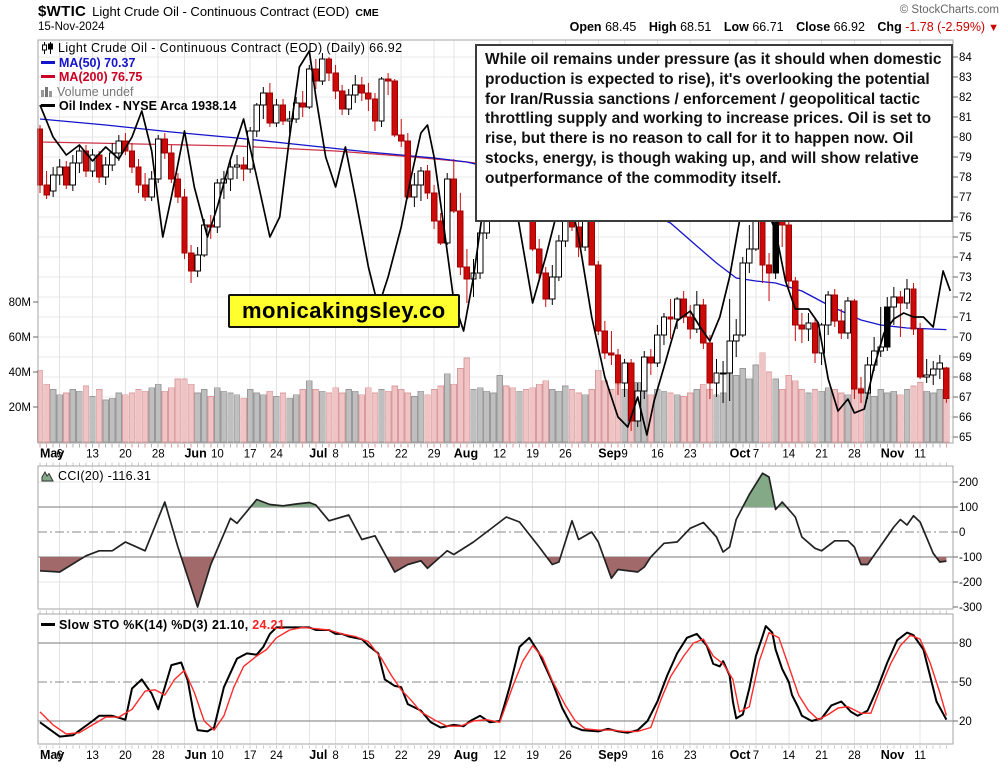 This screenshot has width=1004, height=773. Describe the element at coordinates (965, 218) in the screenshot. I see `svg-text: 76` at that location.